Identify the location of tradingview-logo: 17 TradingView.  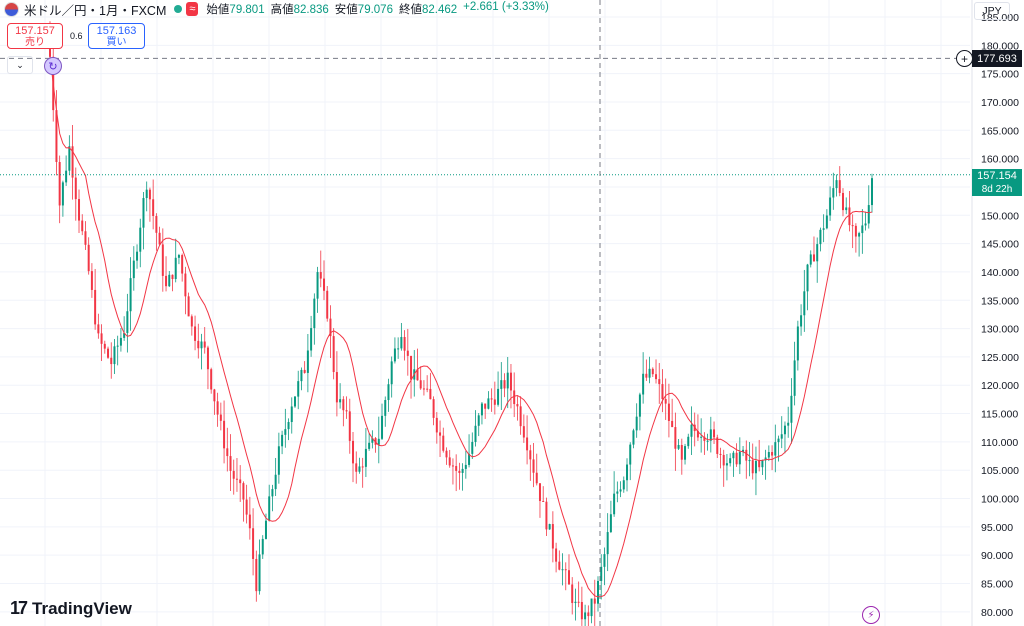
(71, 608).